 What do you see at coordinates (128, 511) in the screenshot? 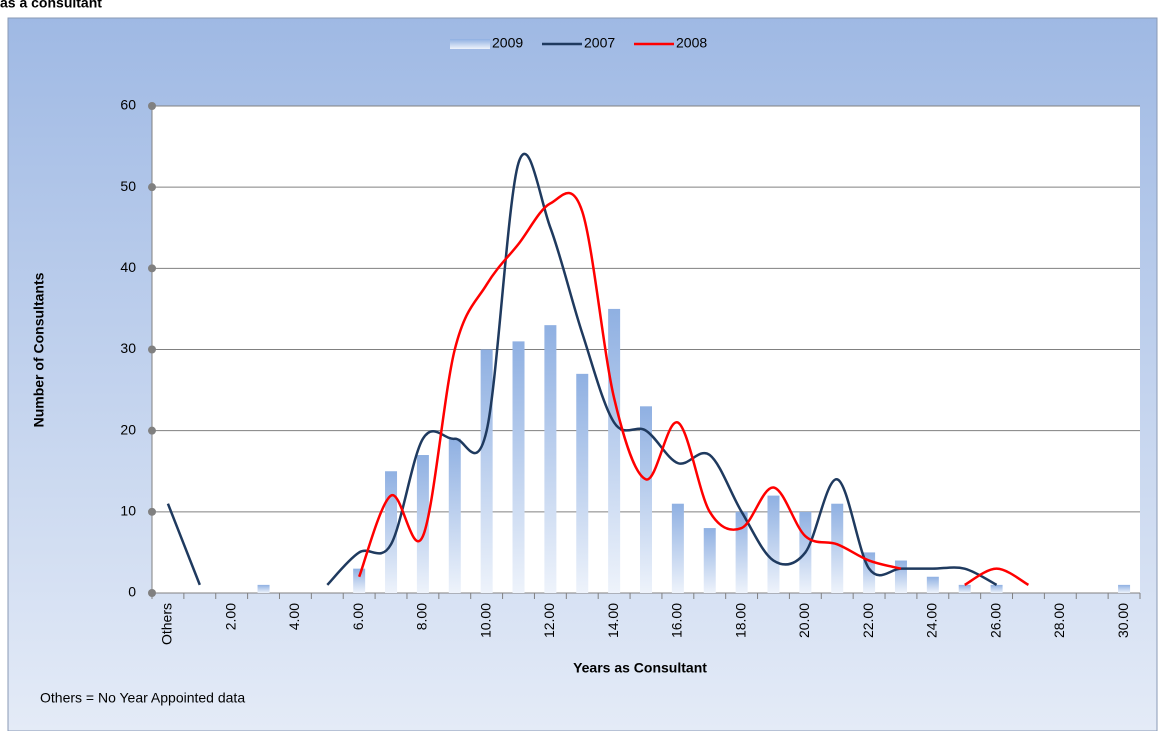
I see `y-tick-label: 10` at bounding box center [128, 511].